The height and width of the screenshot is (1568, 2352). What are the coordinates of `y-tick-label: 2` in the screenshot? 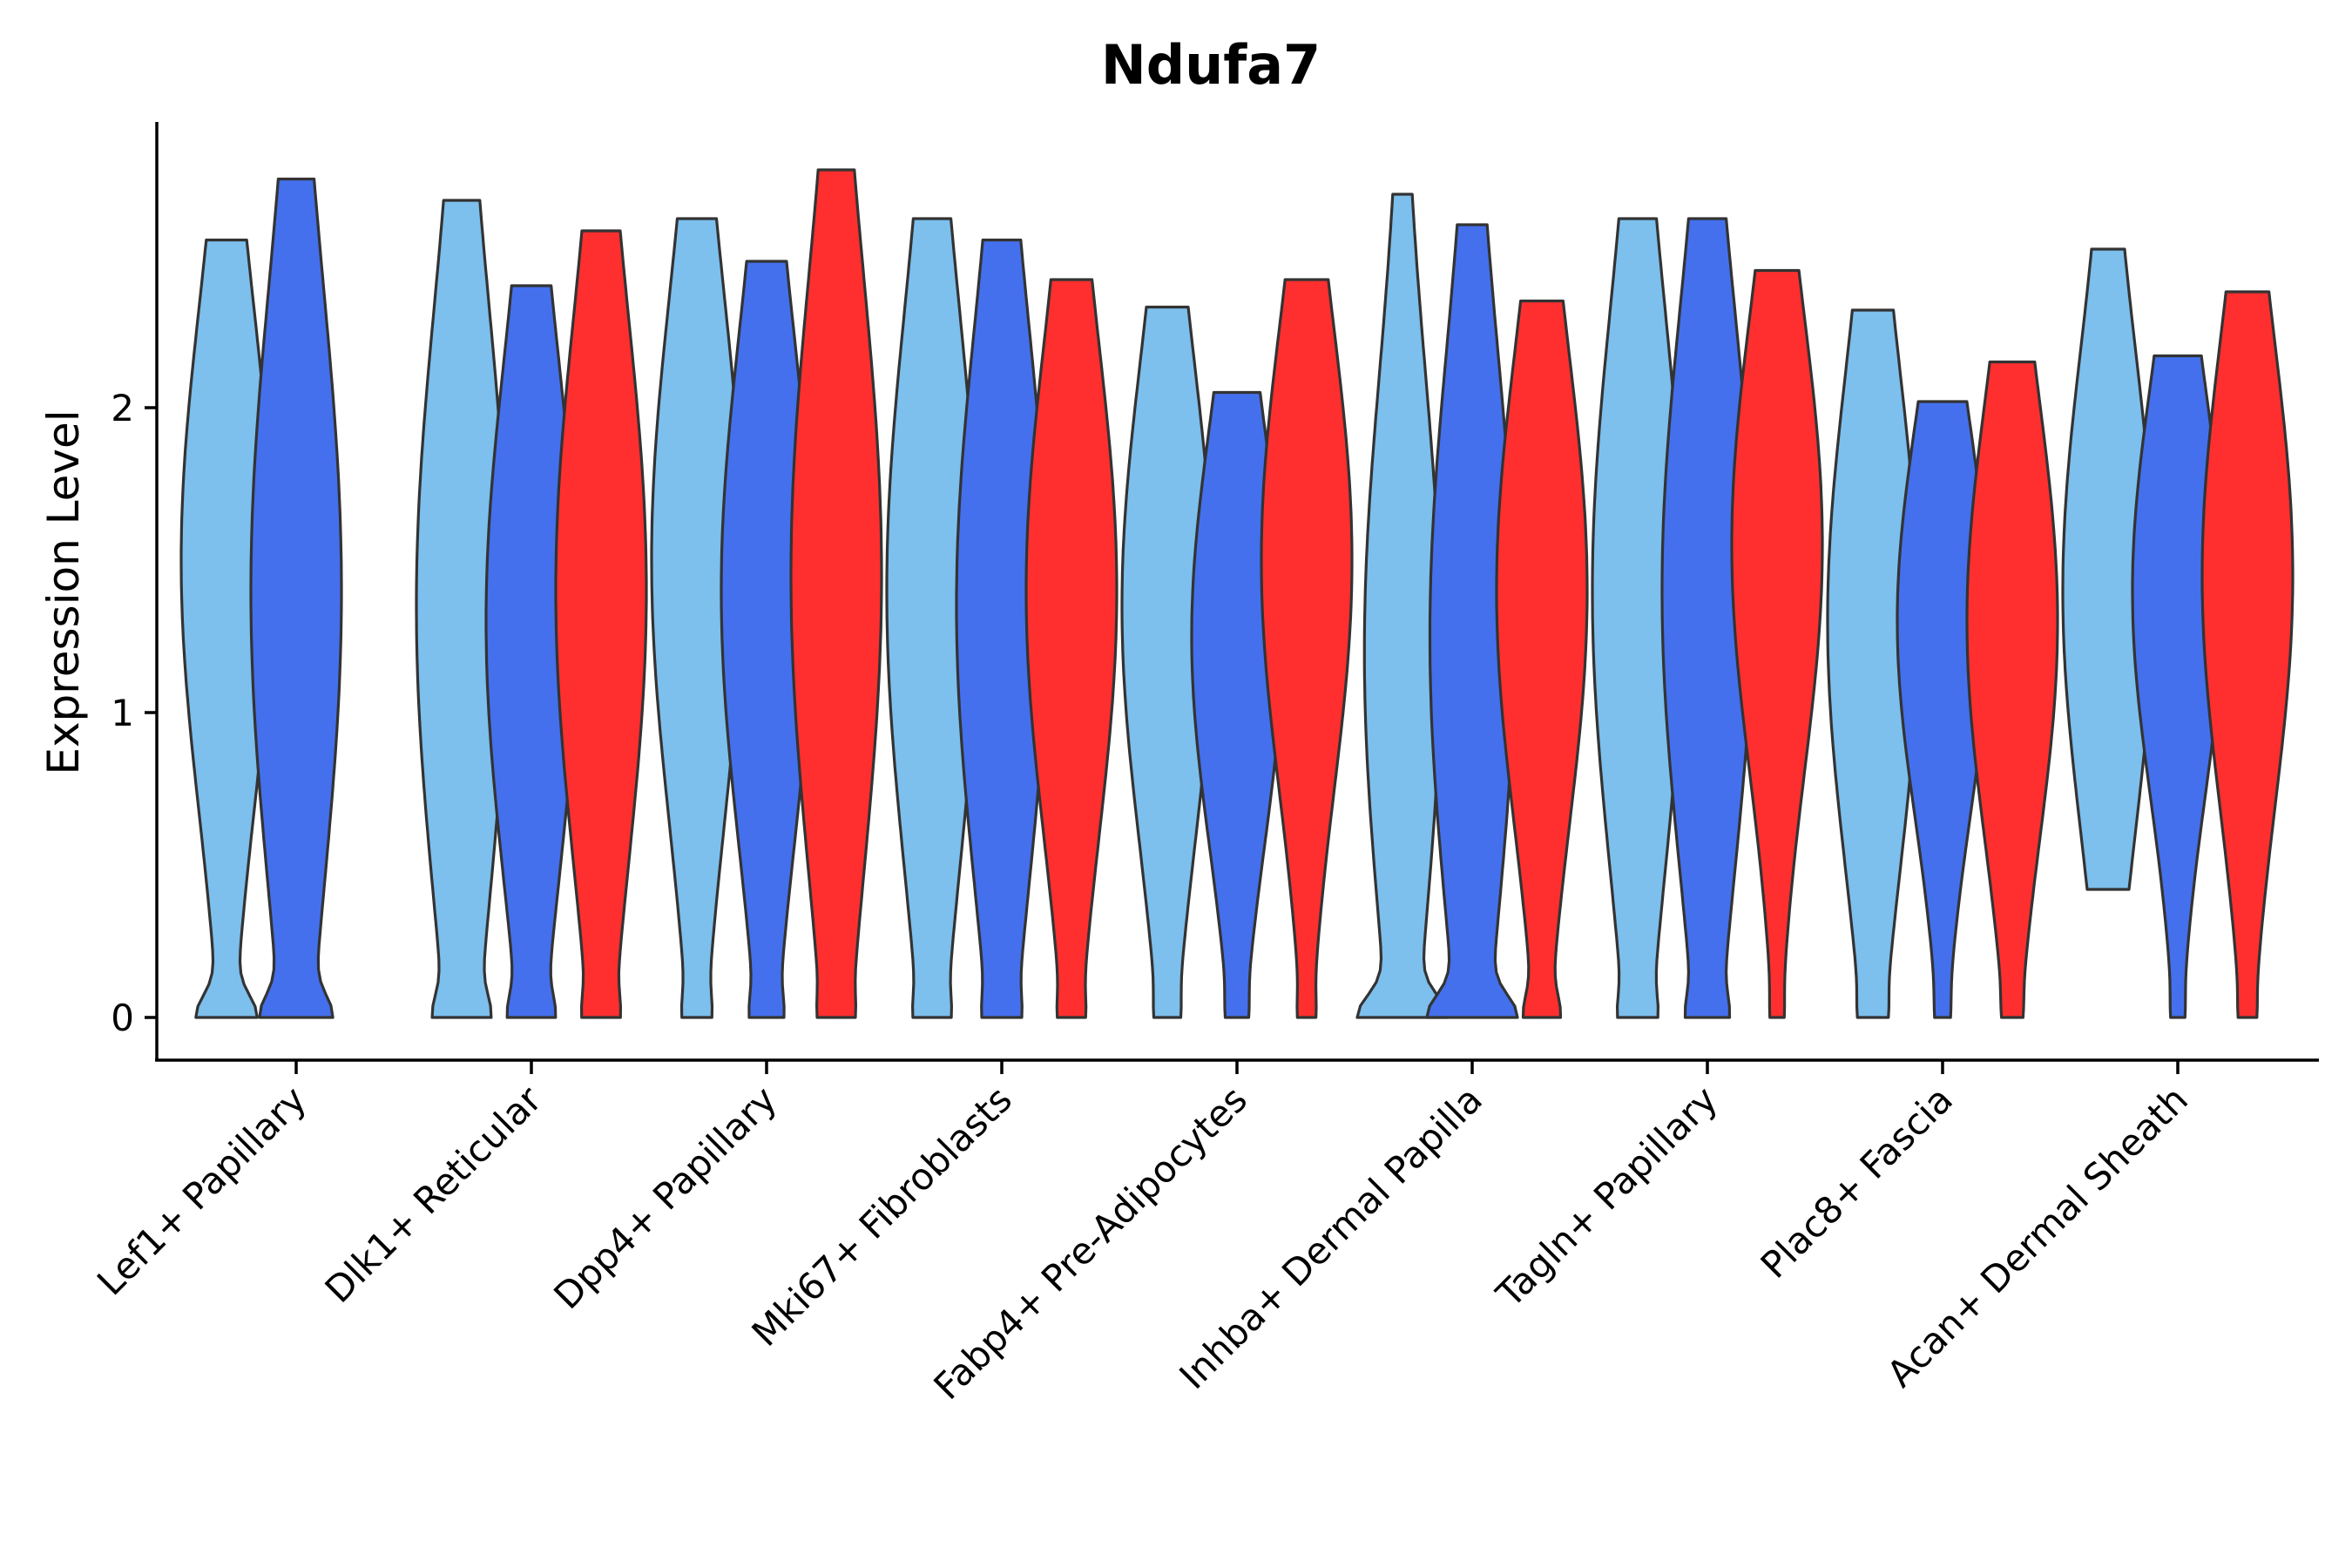 It's located at (122, 408).